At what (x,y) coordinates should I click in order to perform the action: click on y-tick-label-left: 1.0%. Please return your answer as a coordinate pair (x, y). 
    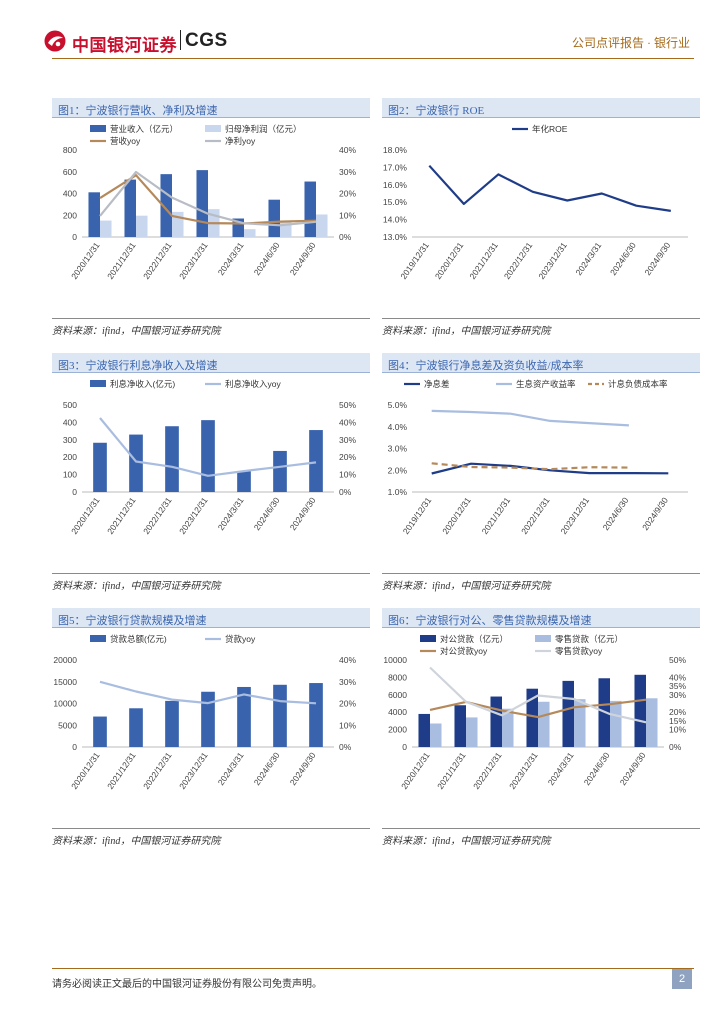
    Looking at the image, I should click on (398, 492).